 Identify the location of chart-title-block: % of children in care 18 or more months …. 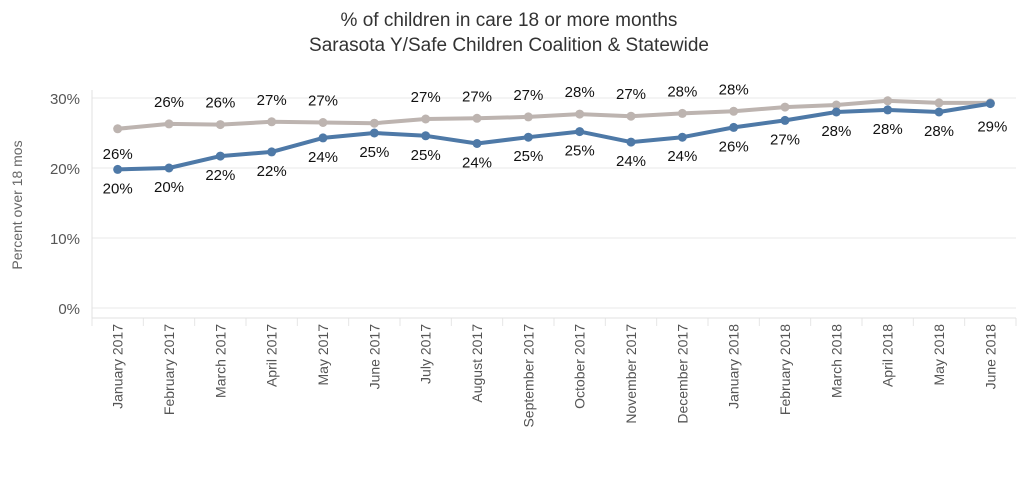
(509, 33).